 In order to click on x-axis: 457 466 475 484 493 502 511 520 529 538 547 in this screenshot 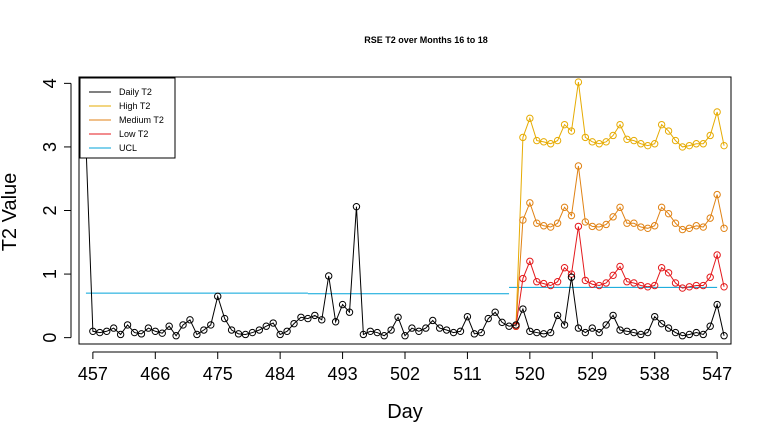, I will do `click(405, 367)`.